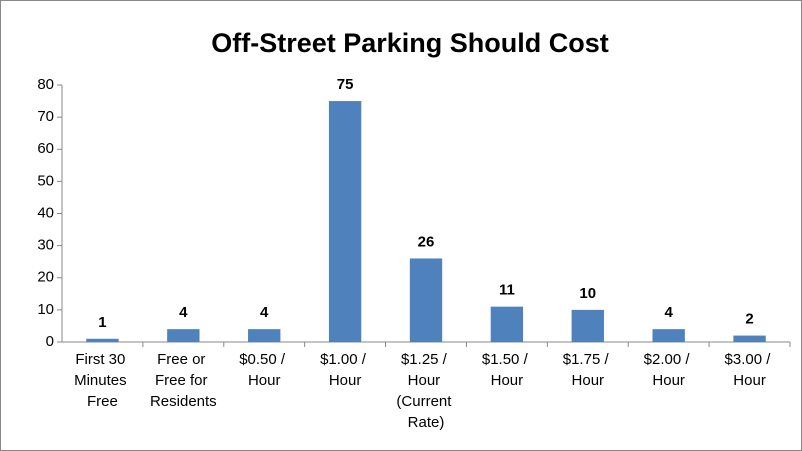 The width and height of the screenshot is (802, 451). What do you see at coordinates (45, 148) in the screenshot?
I see `y-tick-label: 60` at bounding box center [45, 148].